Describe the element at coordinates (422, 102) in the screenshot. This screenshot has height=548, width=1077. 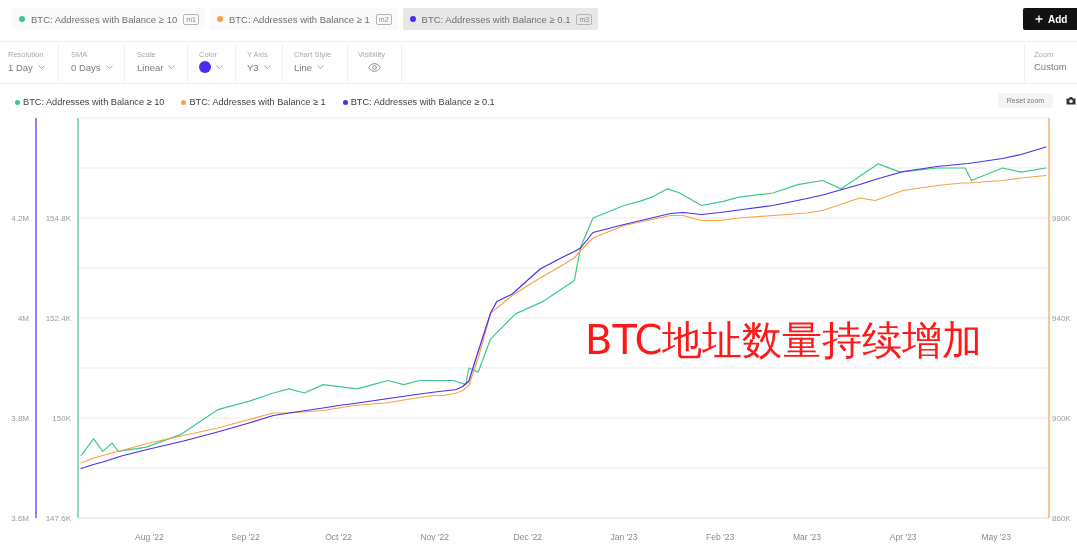
I see `legend-label: BTC: Addresses with Balance ≥ 0.1` at that location.